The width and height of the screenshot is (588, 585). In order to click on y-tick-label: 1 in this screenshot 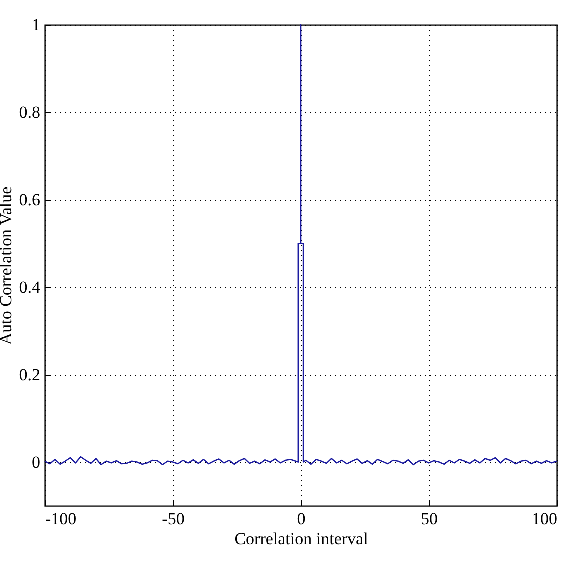, I will do `click(36, 25)`.